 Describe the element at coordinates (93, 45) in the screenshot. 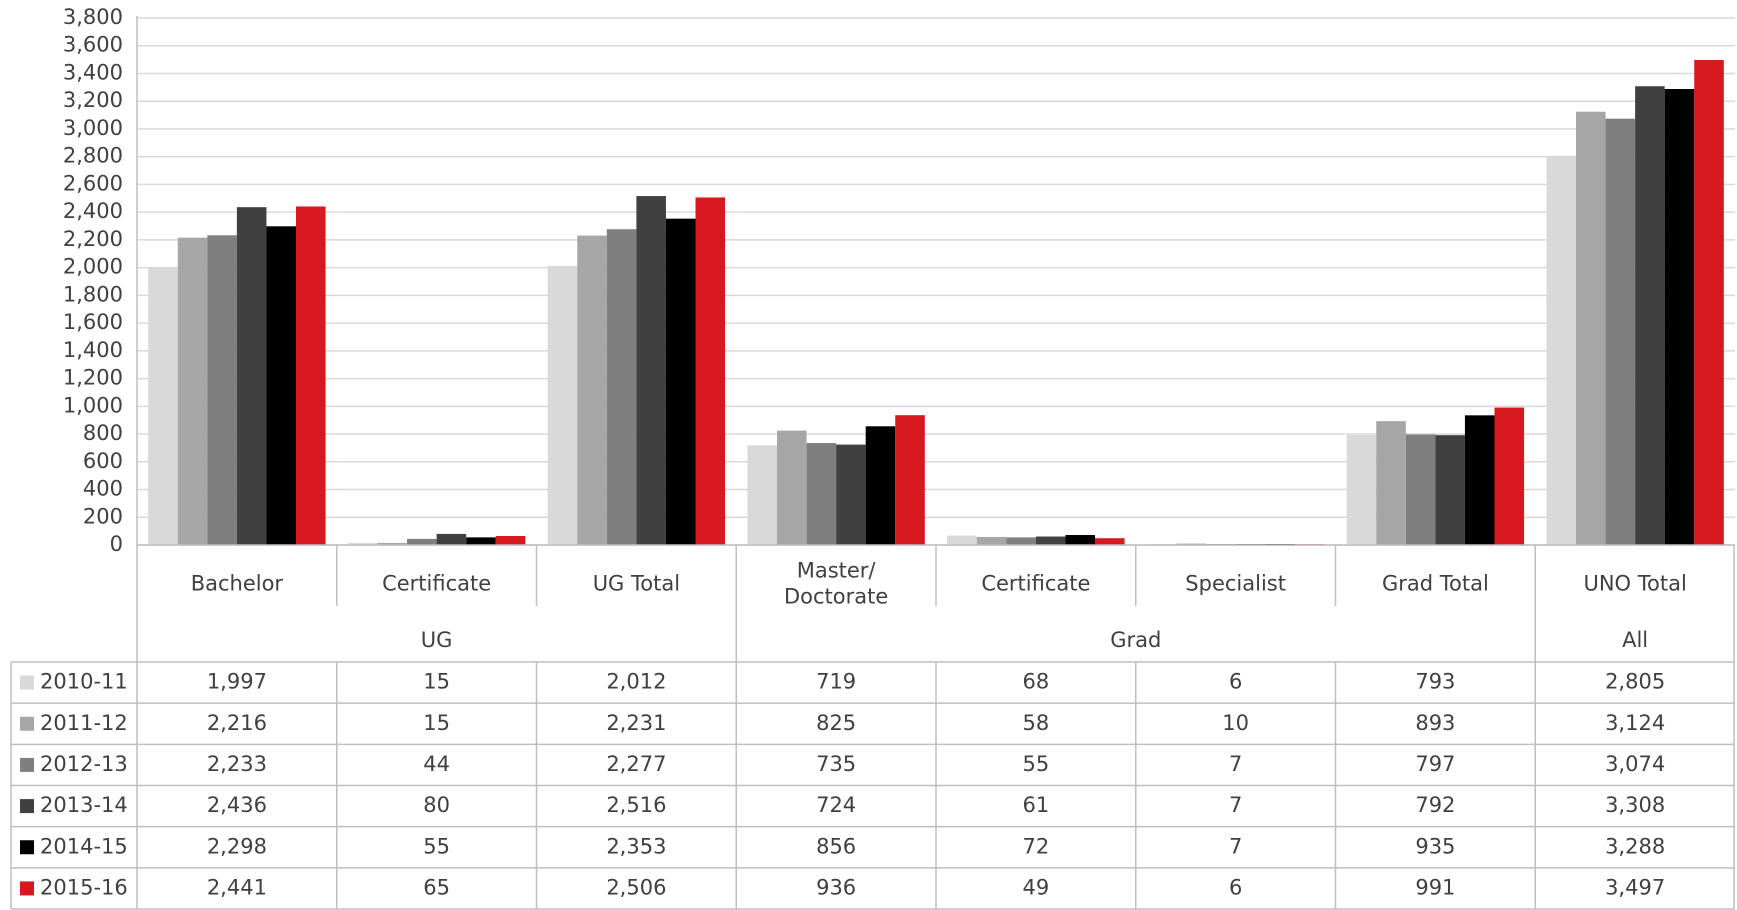

I see `y-tick-label: 3,600` at that location.